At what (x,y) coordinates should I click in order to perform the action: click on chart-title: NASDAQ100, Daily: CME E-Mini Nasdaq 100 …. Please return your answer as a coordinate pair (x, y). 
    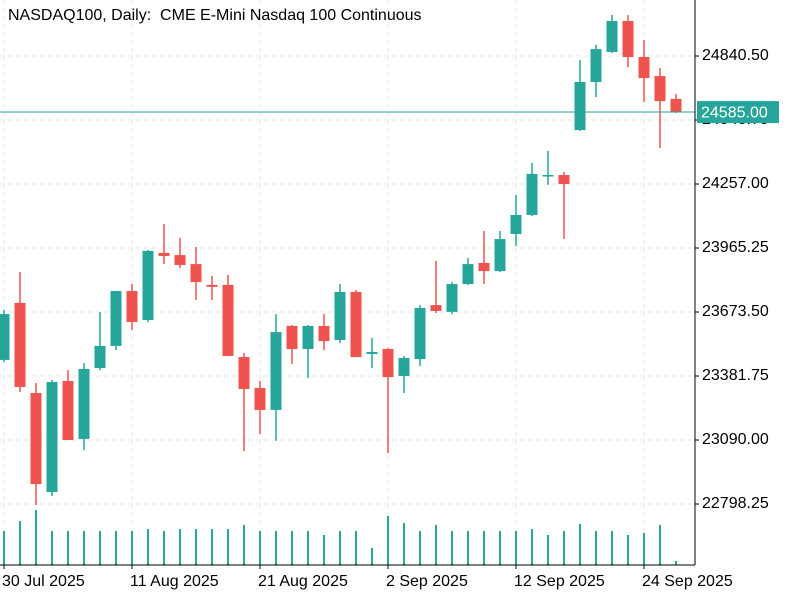
    Looking at the image, I should click on (215, 15).